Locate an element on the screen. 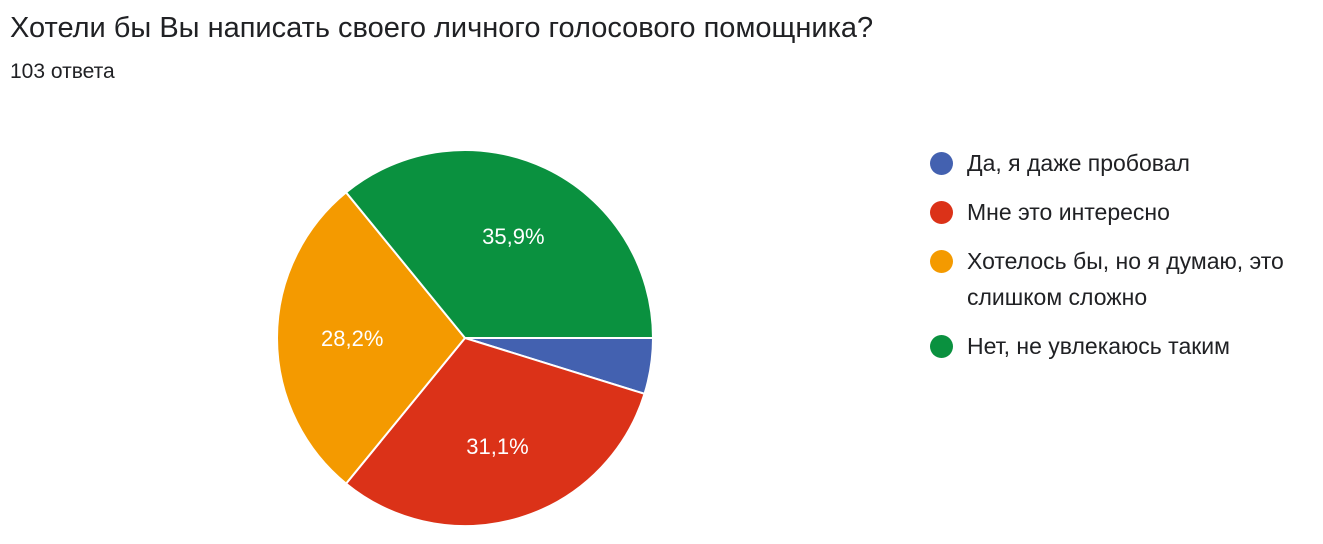 The width and height of the screenshot is (1323, 544). legend-label: Нет, не увлекаюсь таким is located at coordinates (1098, 346).